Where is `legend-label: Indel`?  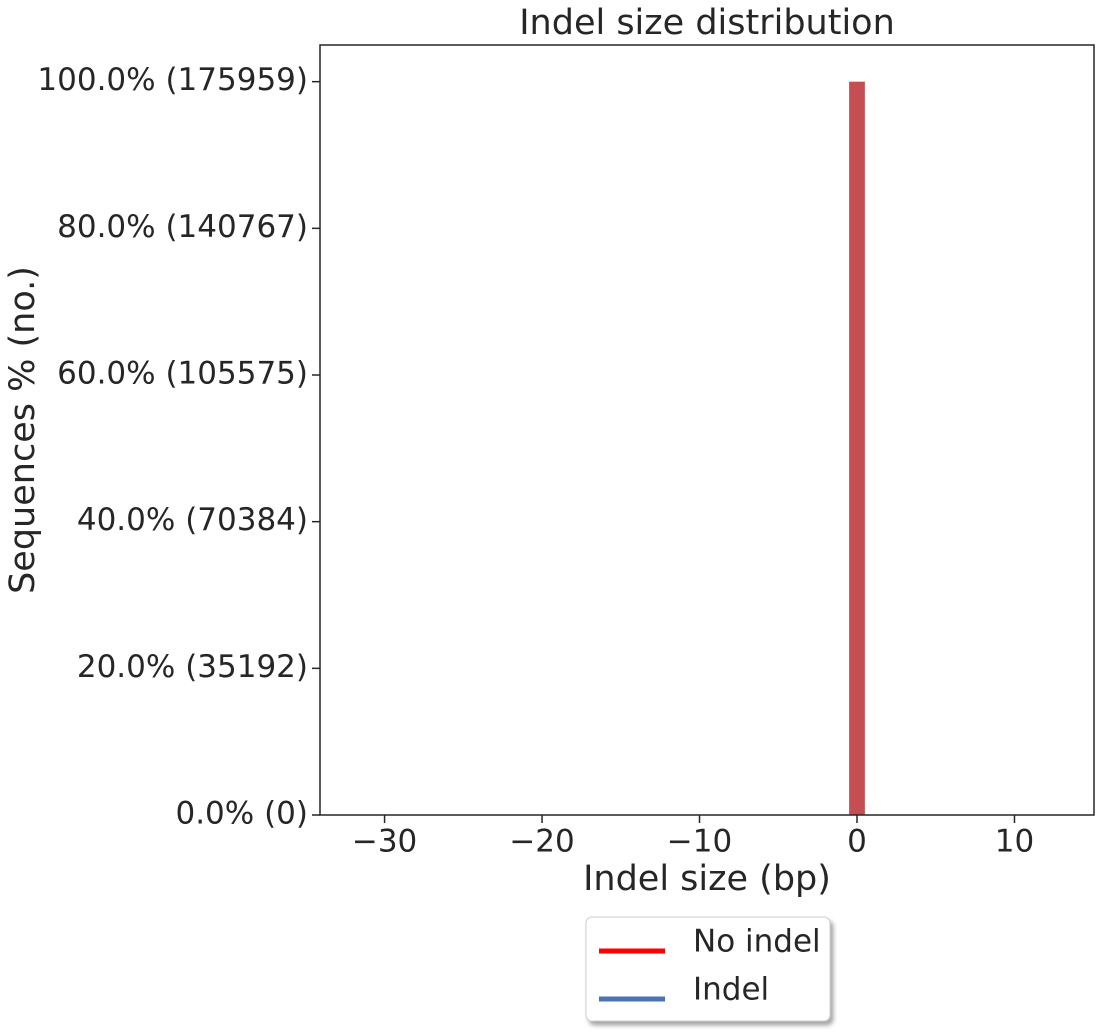 legend-label: Indel is located at coordinates (731, 990).